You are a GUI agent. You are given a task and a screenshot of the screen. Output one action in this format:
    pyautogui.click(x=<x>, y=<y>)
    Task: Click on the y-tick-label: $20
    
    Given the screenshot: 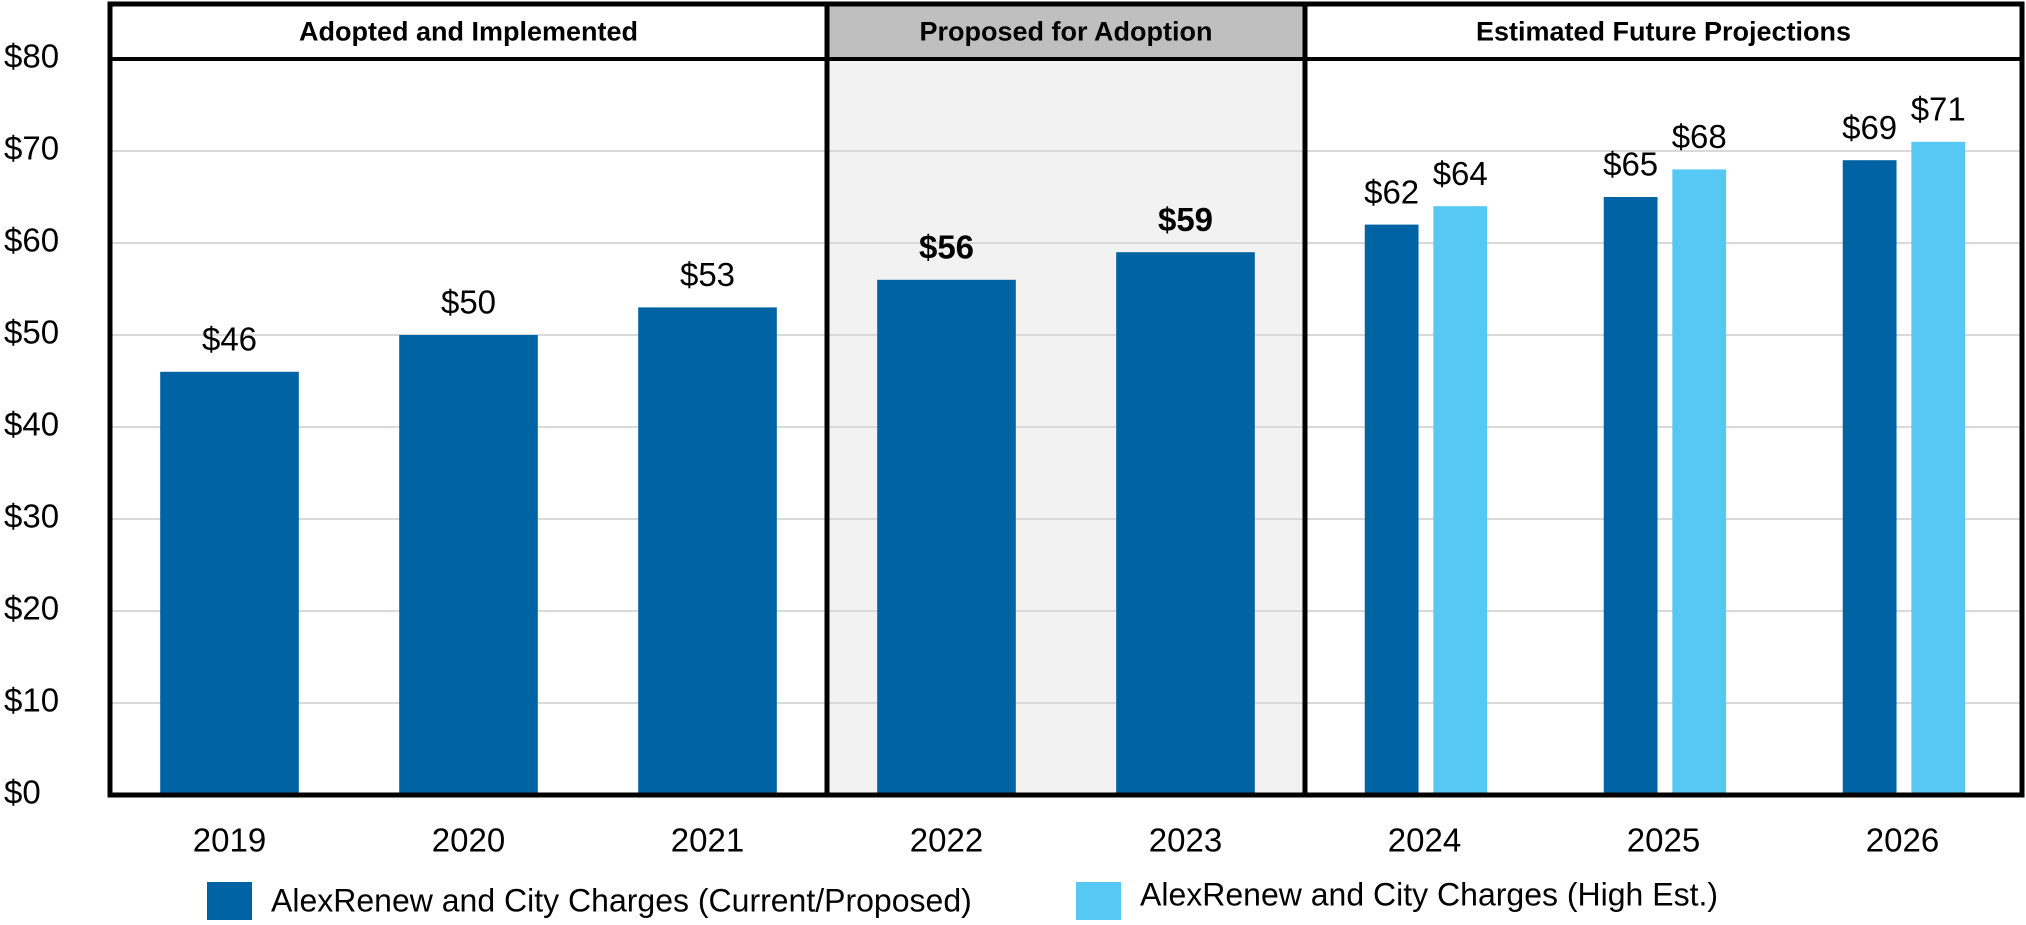 What is the action you would take?
    pyautogui.click(x=31, y=608)
    